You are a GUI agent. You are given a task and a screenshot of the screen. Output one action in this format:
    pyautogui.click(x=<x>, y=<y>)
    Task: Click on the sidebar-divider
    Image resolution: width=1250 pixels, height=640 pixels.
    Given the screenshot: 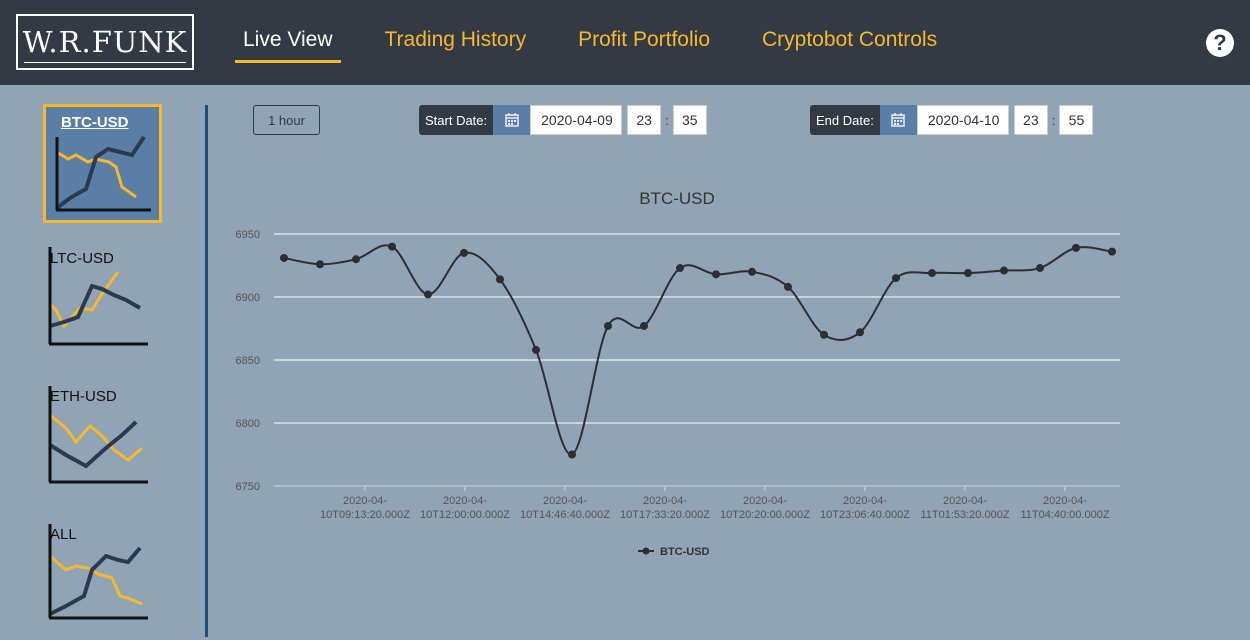 What is the action you would take?
    pyautogui.click(x=206, y=371)
    